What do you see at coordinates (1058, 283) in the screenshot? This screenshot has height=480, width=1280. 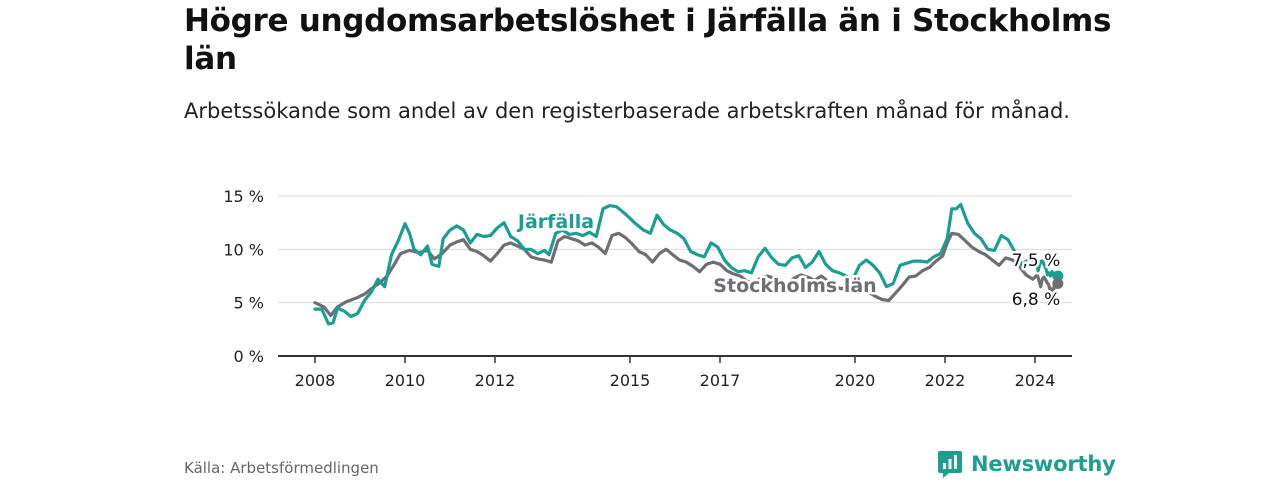 I see `stockholm-end-point` at bounding box center [1058, 283].